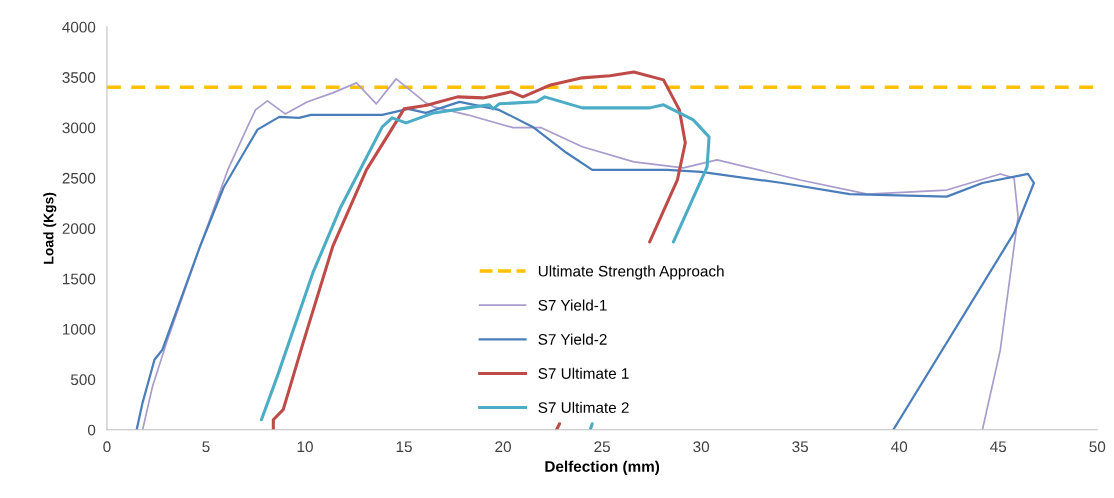  I want to click on legend-label: S7 Ultimate 1, so click(583, 373).